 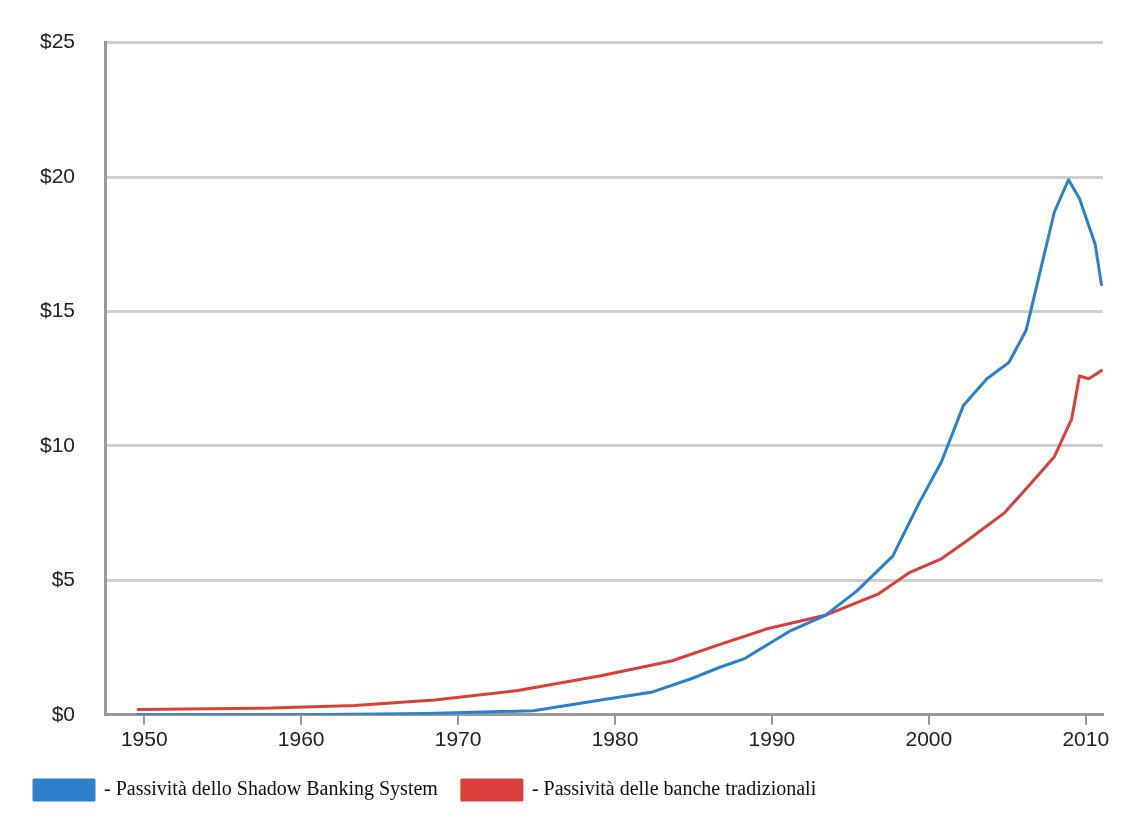 I want to click on x-tick-label: 1980, so click(x=615, y=739).